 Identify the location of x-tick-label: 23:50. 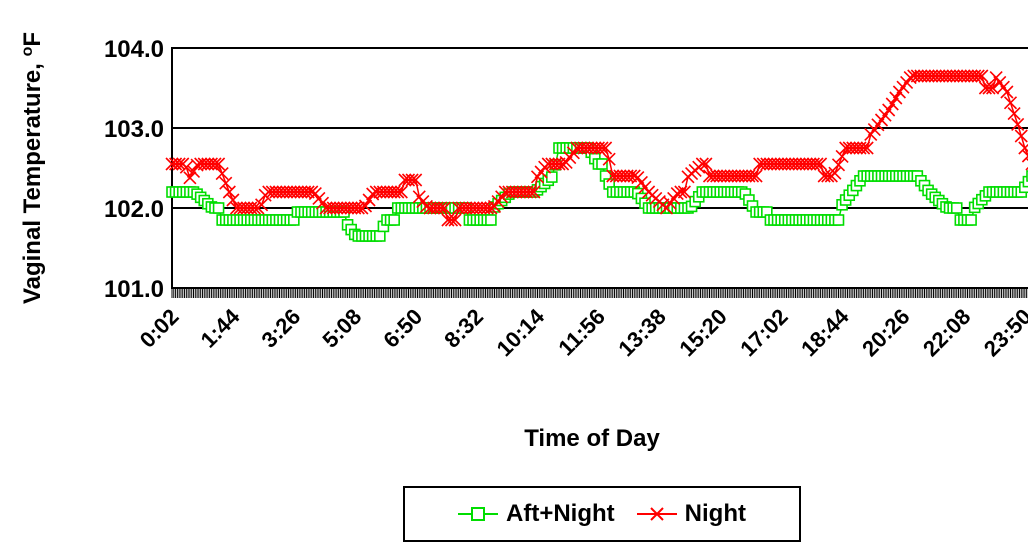
(1003, 332).